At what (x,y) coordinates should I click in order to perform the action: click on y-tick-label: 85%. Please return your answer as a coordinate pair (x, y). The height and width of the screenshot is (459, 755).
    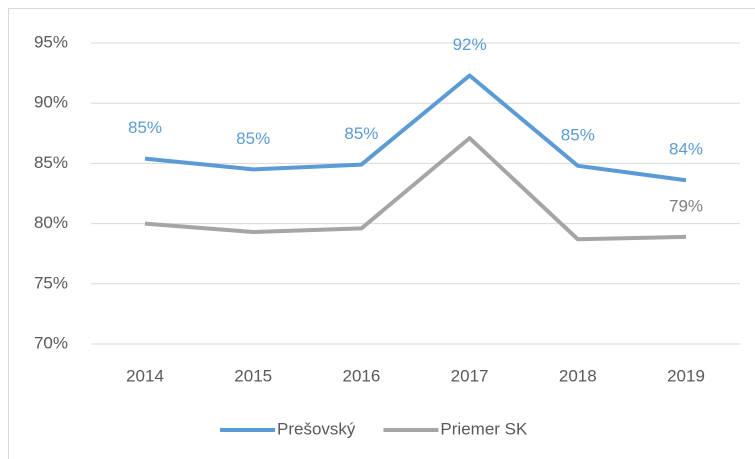
    Looking at the image, I should click on (51, 162).